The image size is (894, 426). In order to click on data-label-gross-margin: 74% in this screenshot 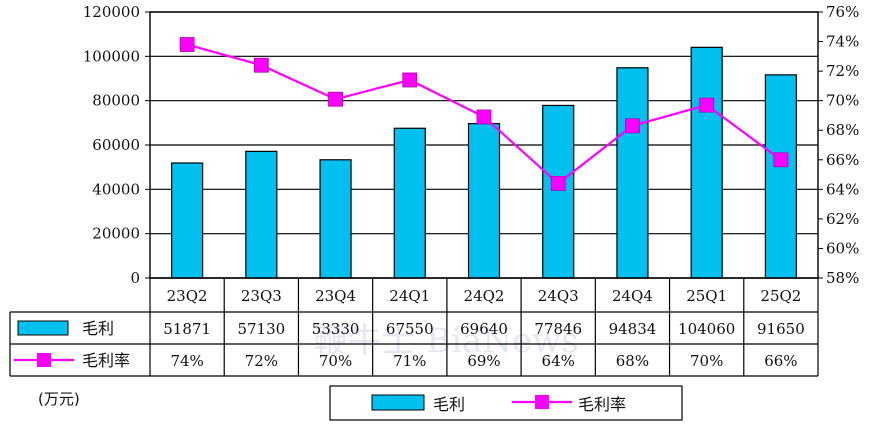, I will do `click(186, 361)`.